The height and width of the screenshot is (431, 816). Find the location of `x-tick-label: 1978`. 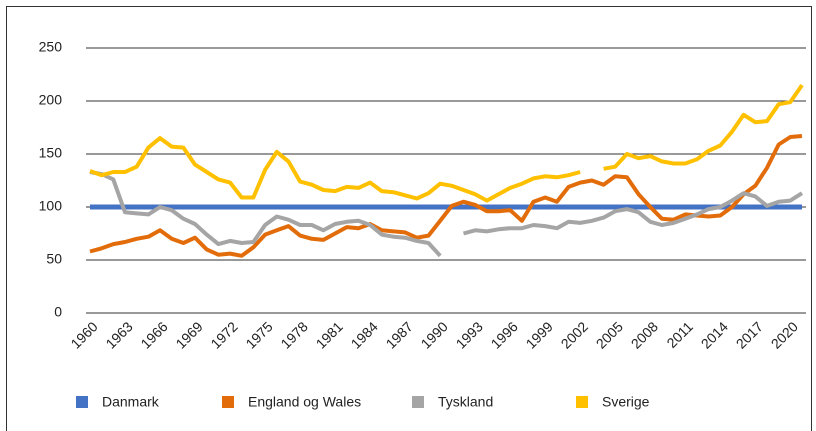

x-tick-label: 1978 is located at coordinates (293, 334).